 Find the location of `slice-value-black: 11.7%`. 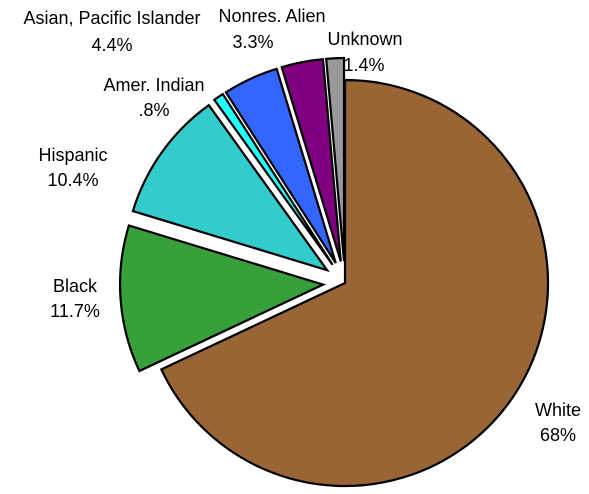

slice-value-black: 11.7% is located at coordinates (75, 311).